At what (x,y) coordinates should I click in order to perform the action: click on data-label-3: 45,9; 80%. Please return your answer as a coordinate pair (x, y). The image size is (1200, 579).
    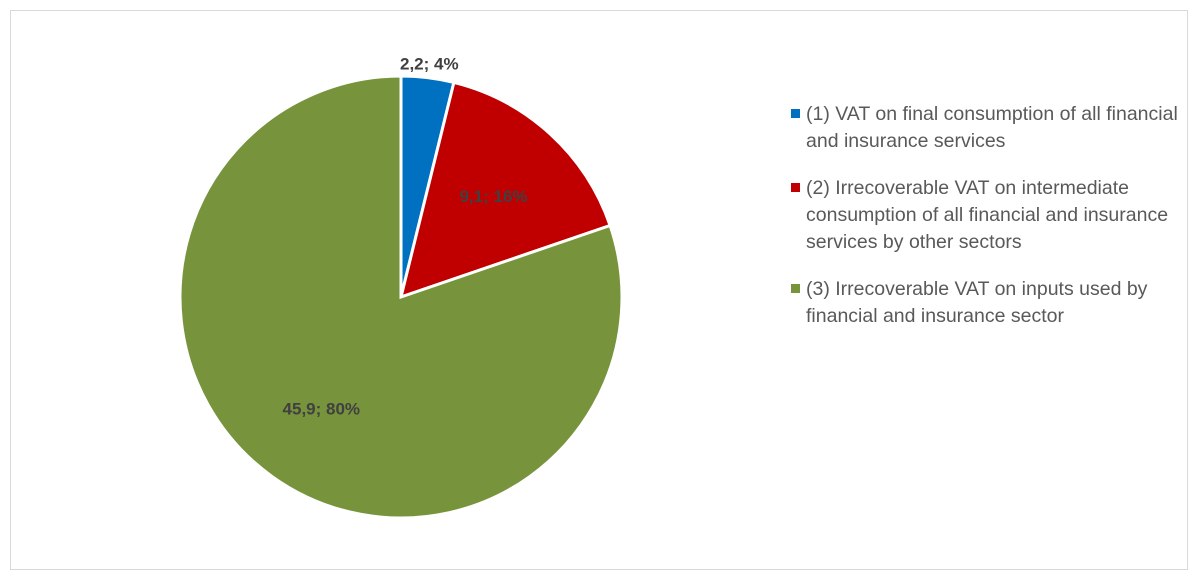
    Looking at the image, I should click on (322, 409).